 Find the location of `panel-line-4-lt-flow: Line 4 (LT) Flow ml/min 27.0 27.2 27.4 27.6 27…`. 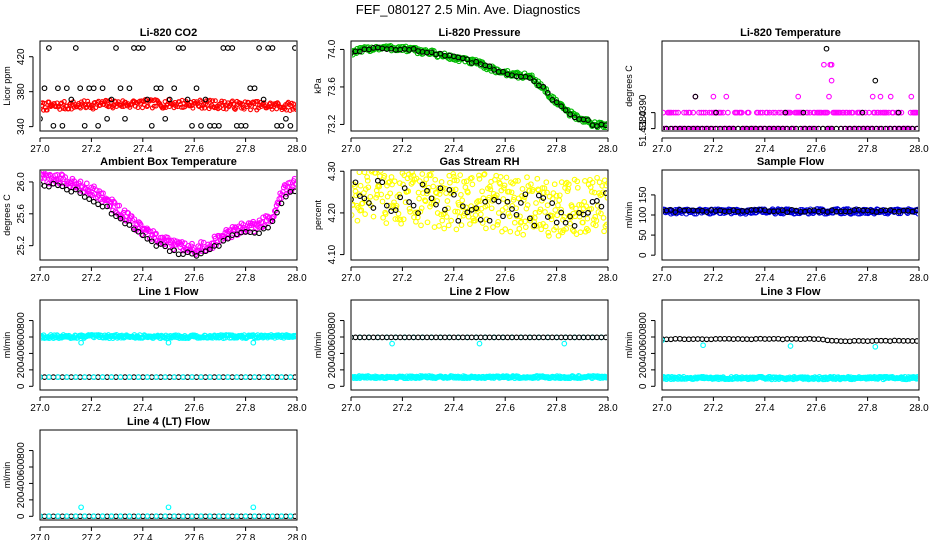

panel-line-4-lt-flow: Line 4 (LT) Flow ml/min 27.0 27.2 27.4 27.6 27… is located at coordinates (154, 478).